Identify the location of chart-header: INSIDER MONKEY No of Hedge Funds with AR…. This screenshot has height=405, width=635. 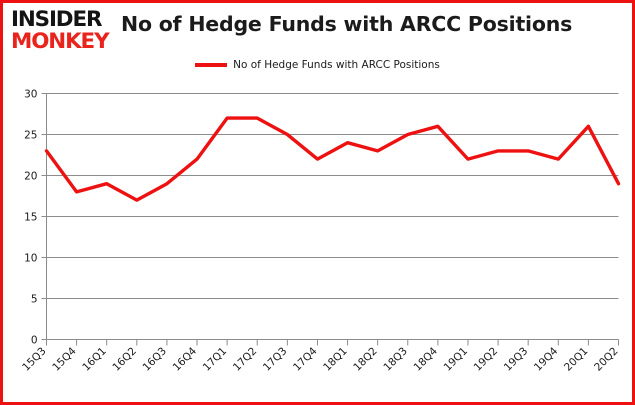
(317, 28).